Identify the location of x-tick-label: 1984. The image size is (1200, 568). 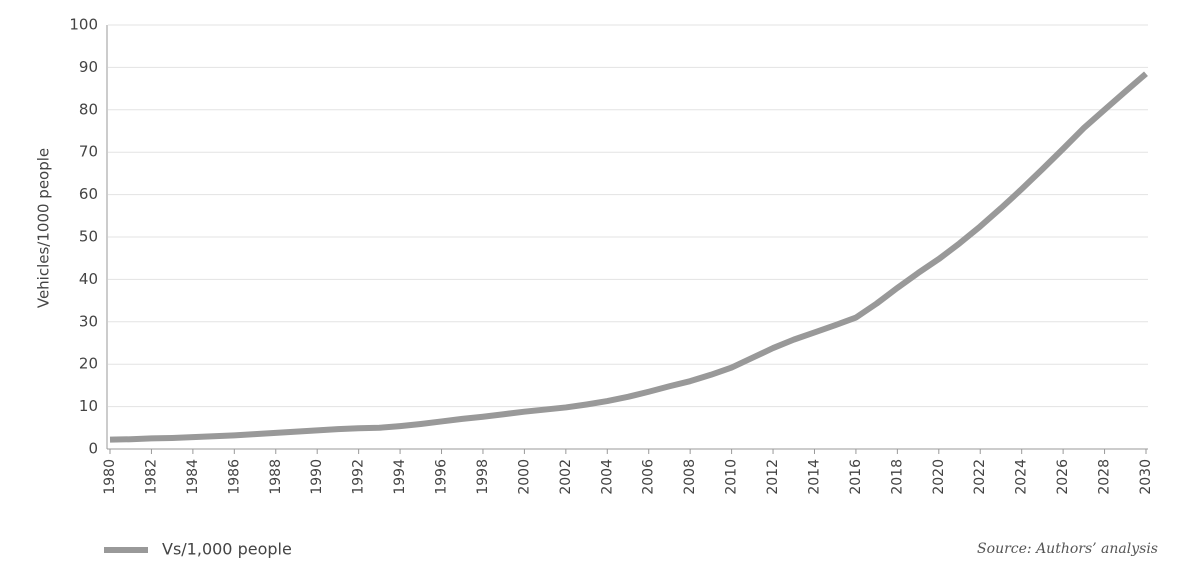
(193, 477).